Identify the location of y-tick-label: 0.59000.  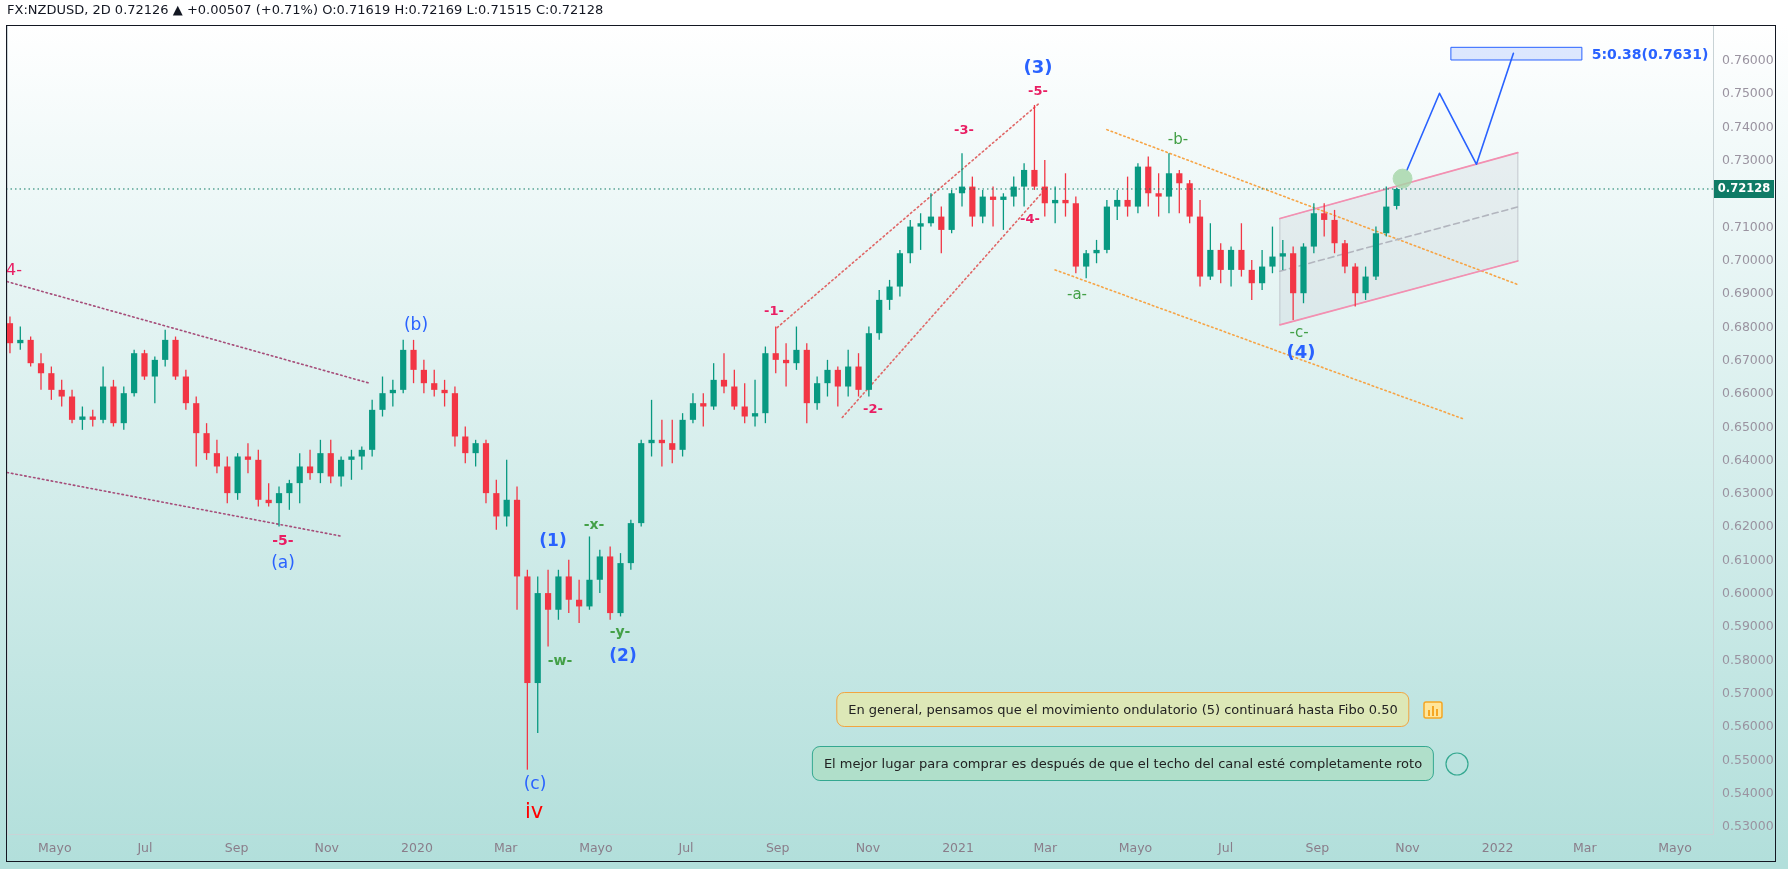
(1748, 626).